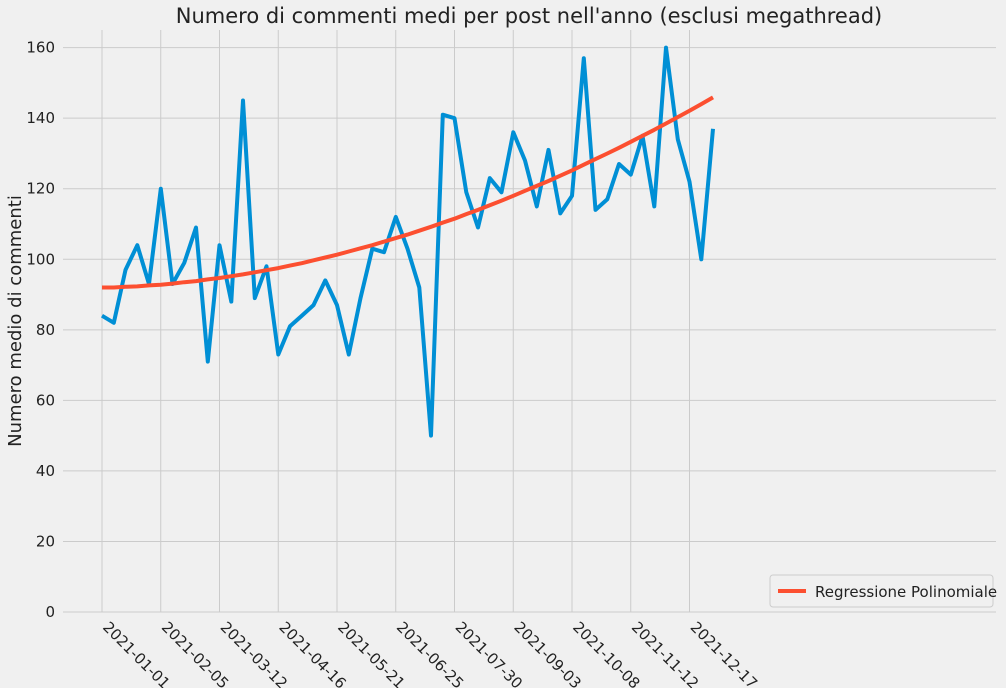 The height and width of the screenshot is (688, 1006). What do you see at coordinates (45, 541) in the screenshot?
I see `y-tick-label: 20` at bounding box center [45, 541].